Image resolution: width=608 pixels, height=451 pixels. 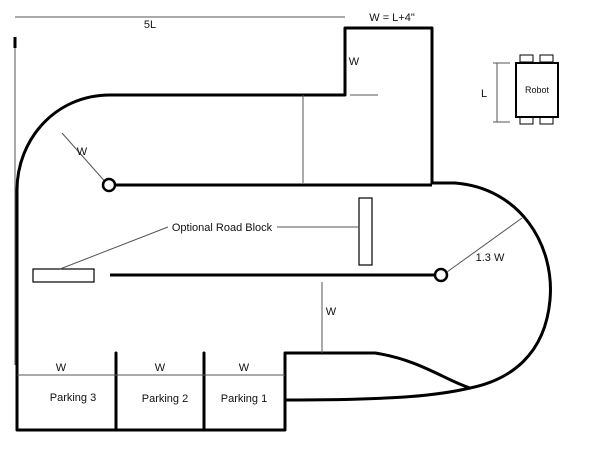 I want to click on parking-ramp-edge, so click(x=377, y=376).